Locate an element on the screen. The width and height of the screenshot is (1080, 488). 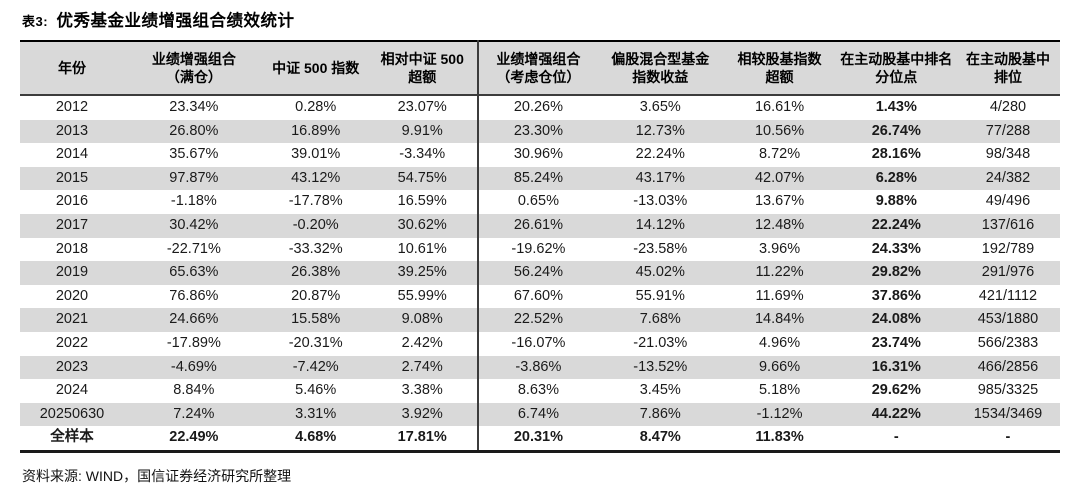
value-cell: 23.74% is located at coordinates (896, 342).